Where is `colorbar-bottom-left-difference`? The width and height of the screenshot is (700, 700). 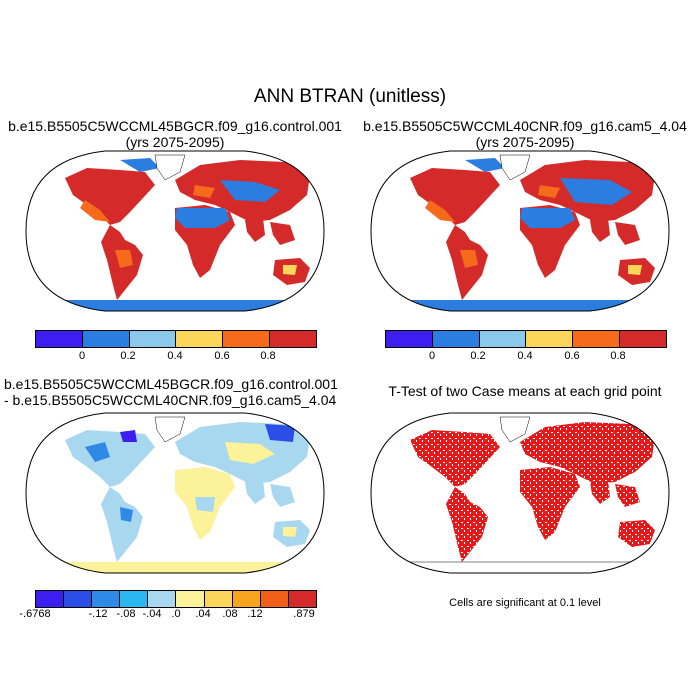 colorbar-bottom-left-difference is located at coordinates (176, 599).